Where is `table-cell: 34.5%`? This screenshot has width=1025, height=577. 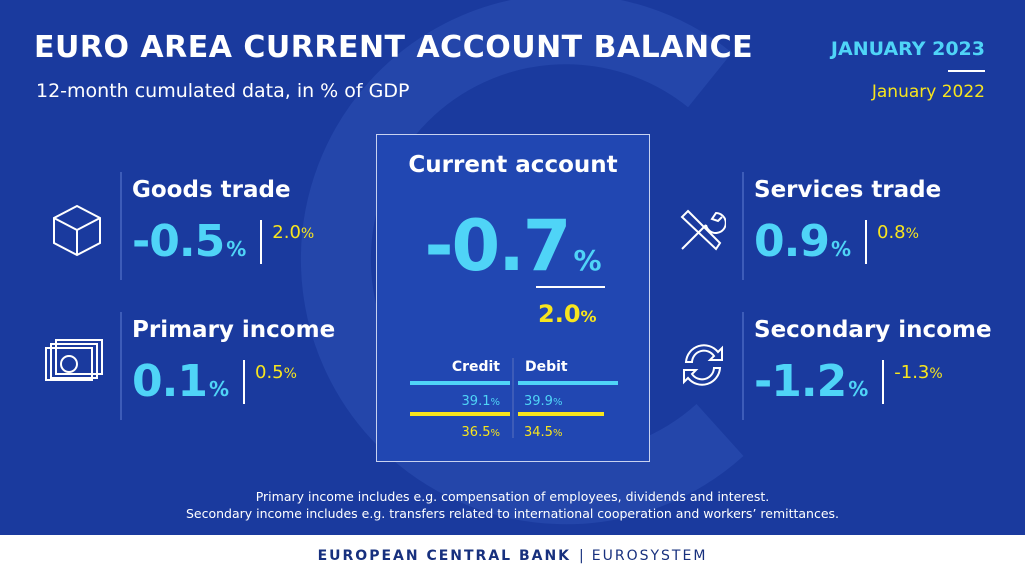
table-cell: 34.5% is located at coordinates (543, 430).